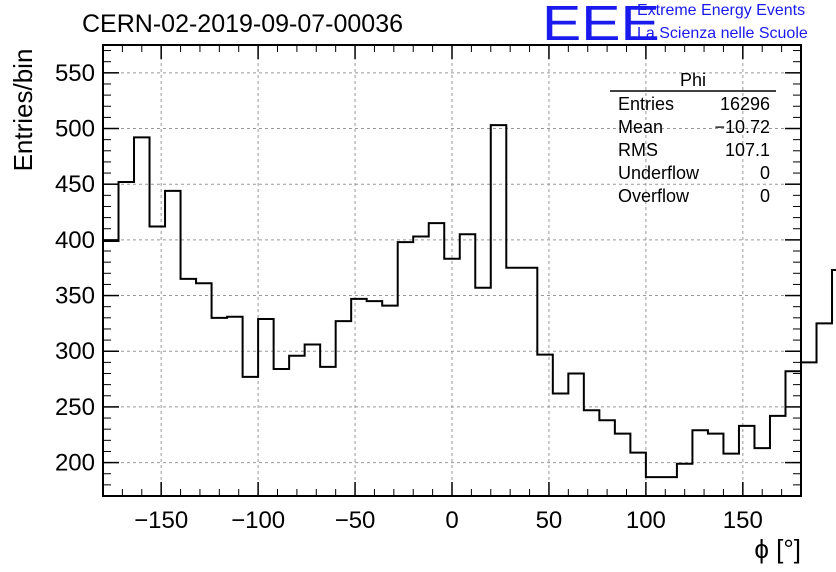  Describe the element at coordinates (161, 520) in the screenshot. I see `x-tick-label: −150` at that location.